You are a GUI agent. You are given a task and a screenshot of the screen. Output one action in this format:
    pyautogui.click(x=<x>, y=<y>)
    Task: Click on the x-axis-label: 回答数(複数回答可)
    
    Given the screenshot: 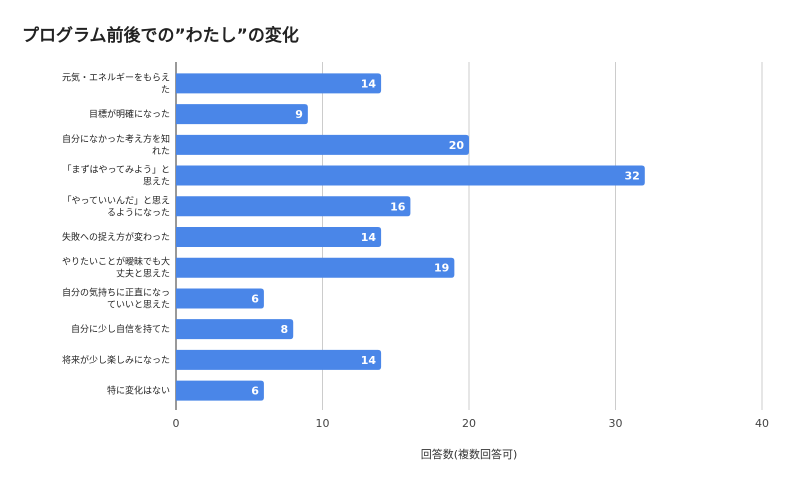 What is the action you would take?
    pyautogui.click(x=469, y=454)
    